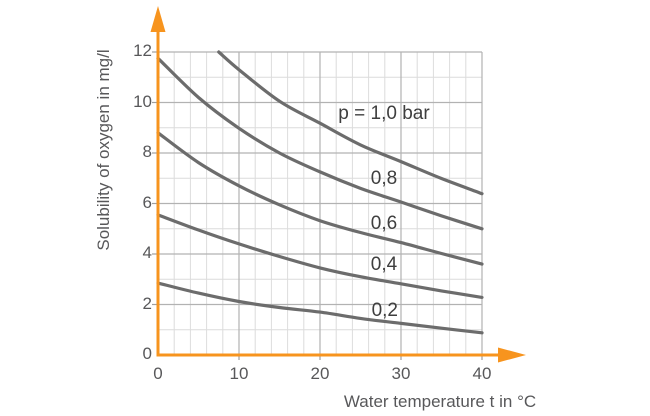 This screenshot has height=416, width=650. Describe the element at coordinates (401, 373) in the screenshot. I see `x-tick-label: 30` at that location.